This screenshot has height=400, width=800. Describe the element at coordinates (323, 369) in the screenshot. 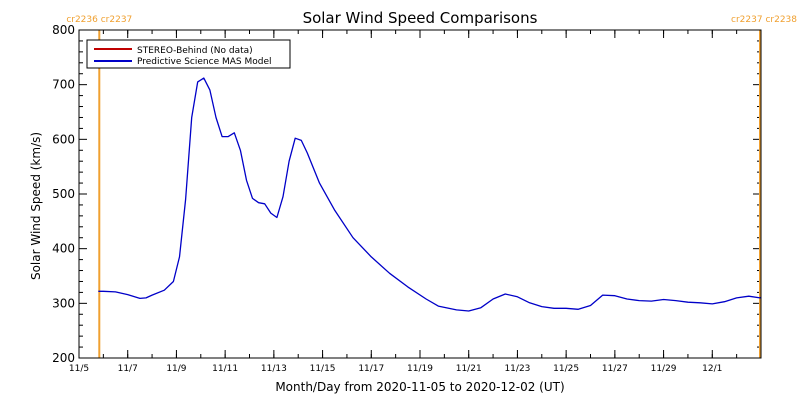

I see `x-tick-label: 11/15` at that location.